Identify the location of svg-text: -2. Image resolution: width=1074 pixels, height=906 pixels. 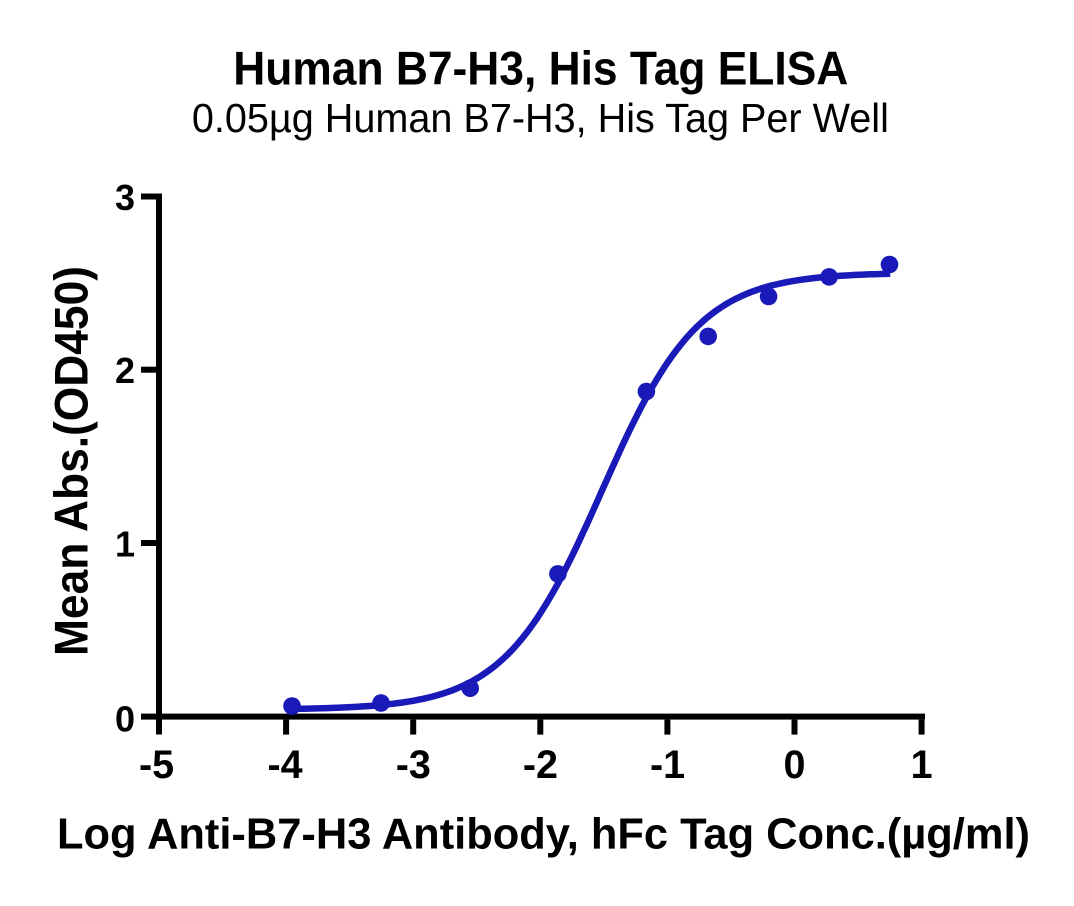
(540, 765).